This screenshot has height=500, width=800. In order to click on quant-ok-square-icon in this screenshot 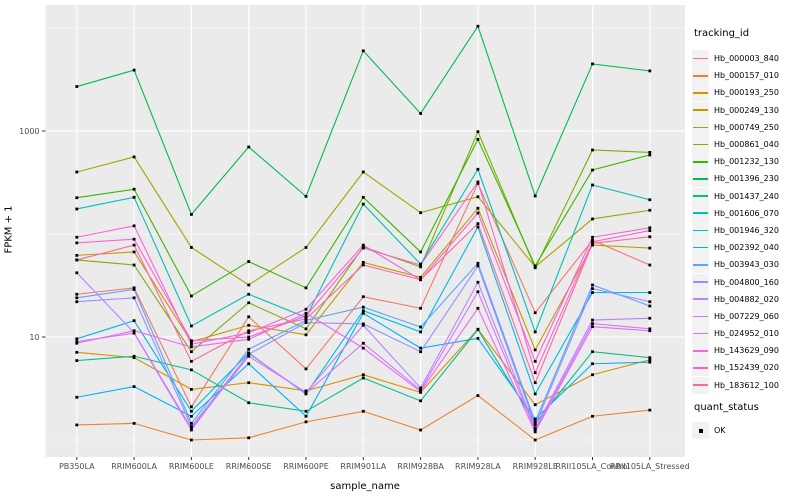, I will do `click(700, 430)`.